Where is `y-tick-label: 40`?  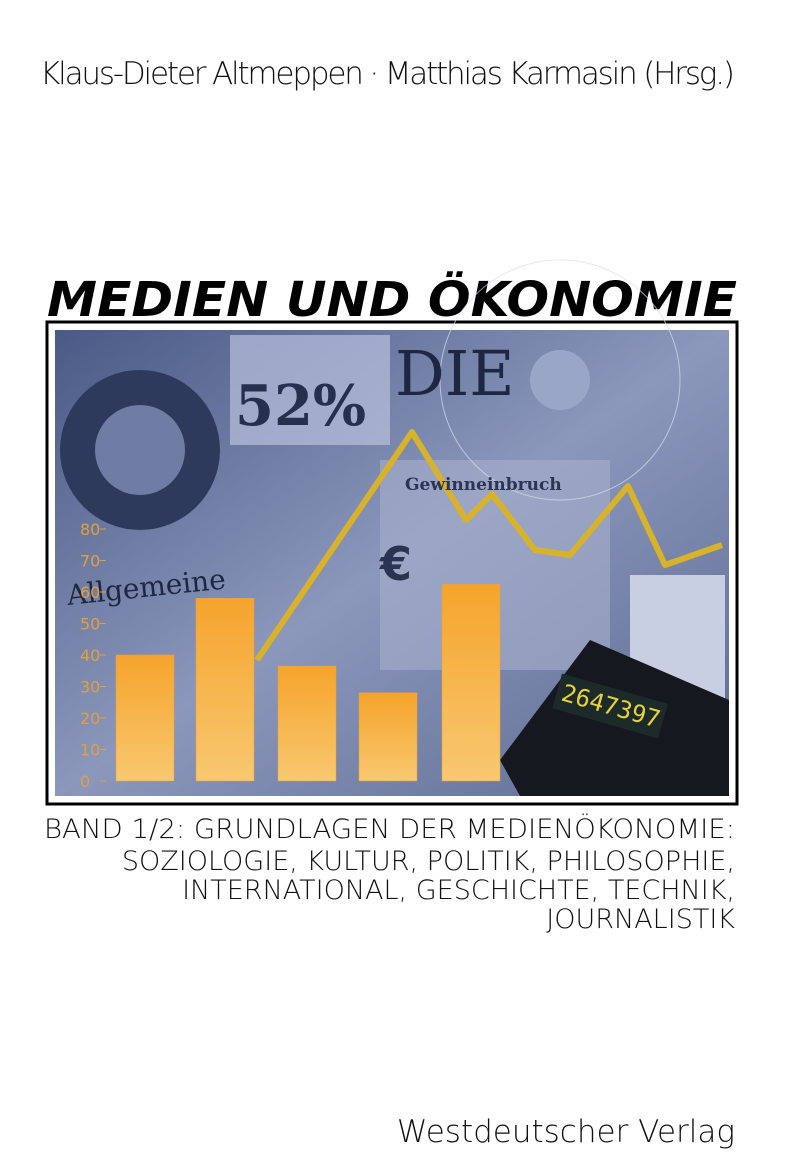
y-tick-label: 40 is located at coordinates (90, 655).